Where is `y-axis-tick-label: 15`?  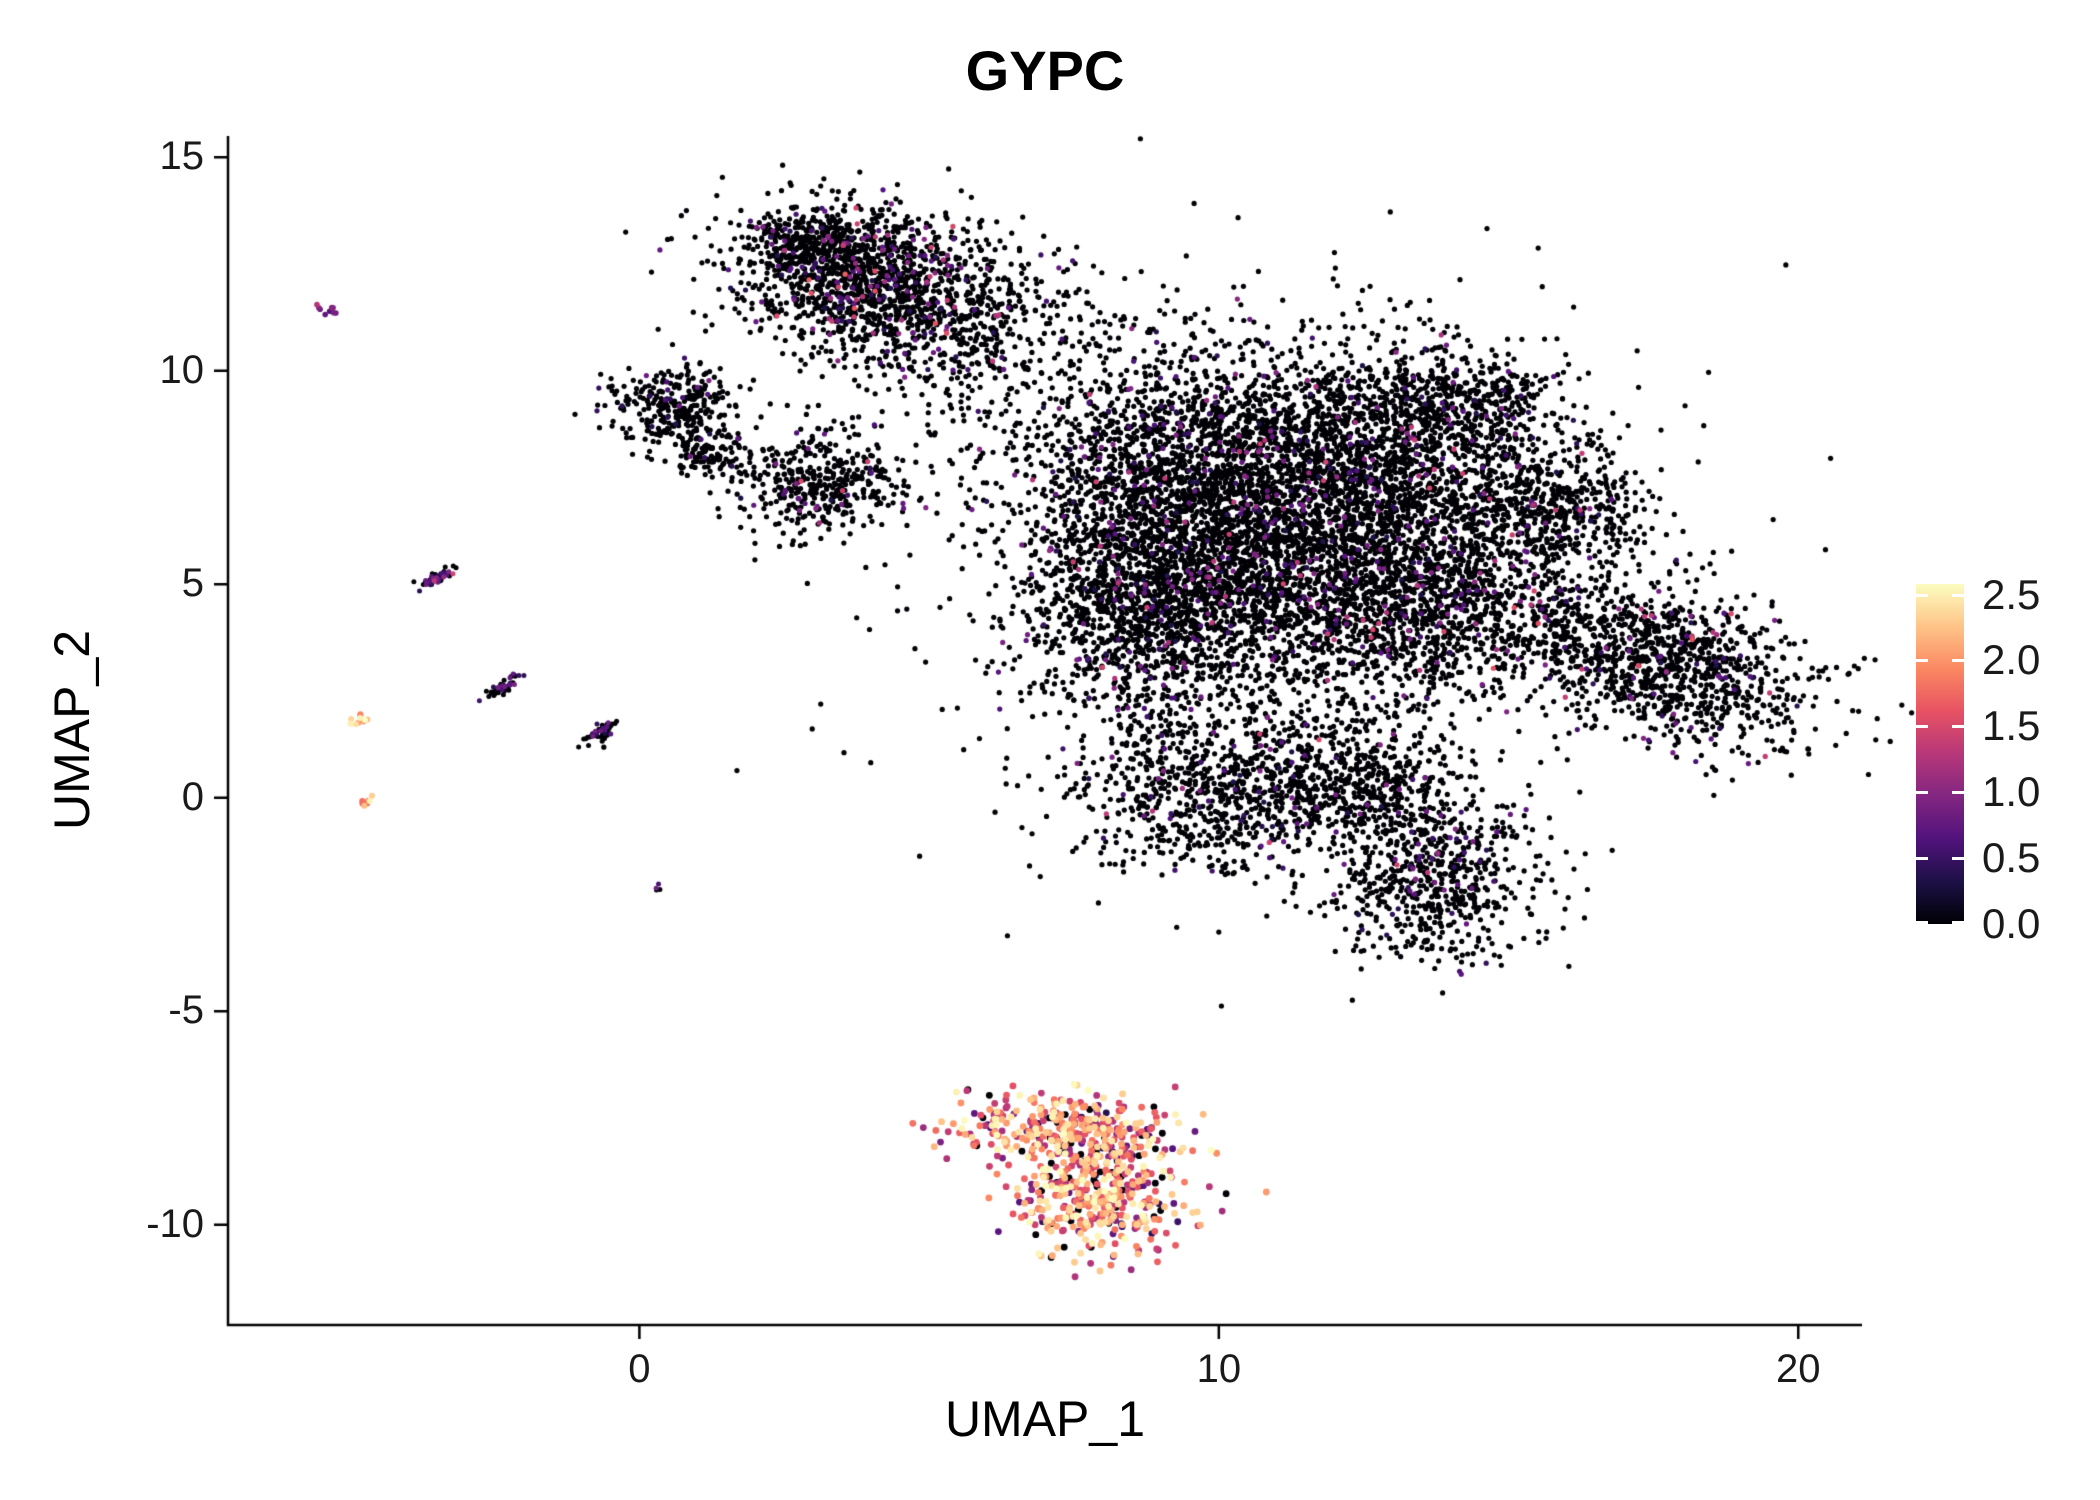 y-axis-tick-label: 15 is located at coordinates (182, 156).